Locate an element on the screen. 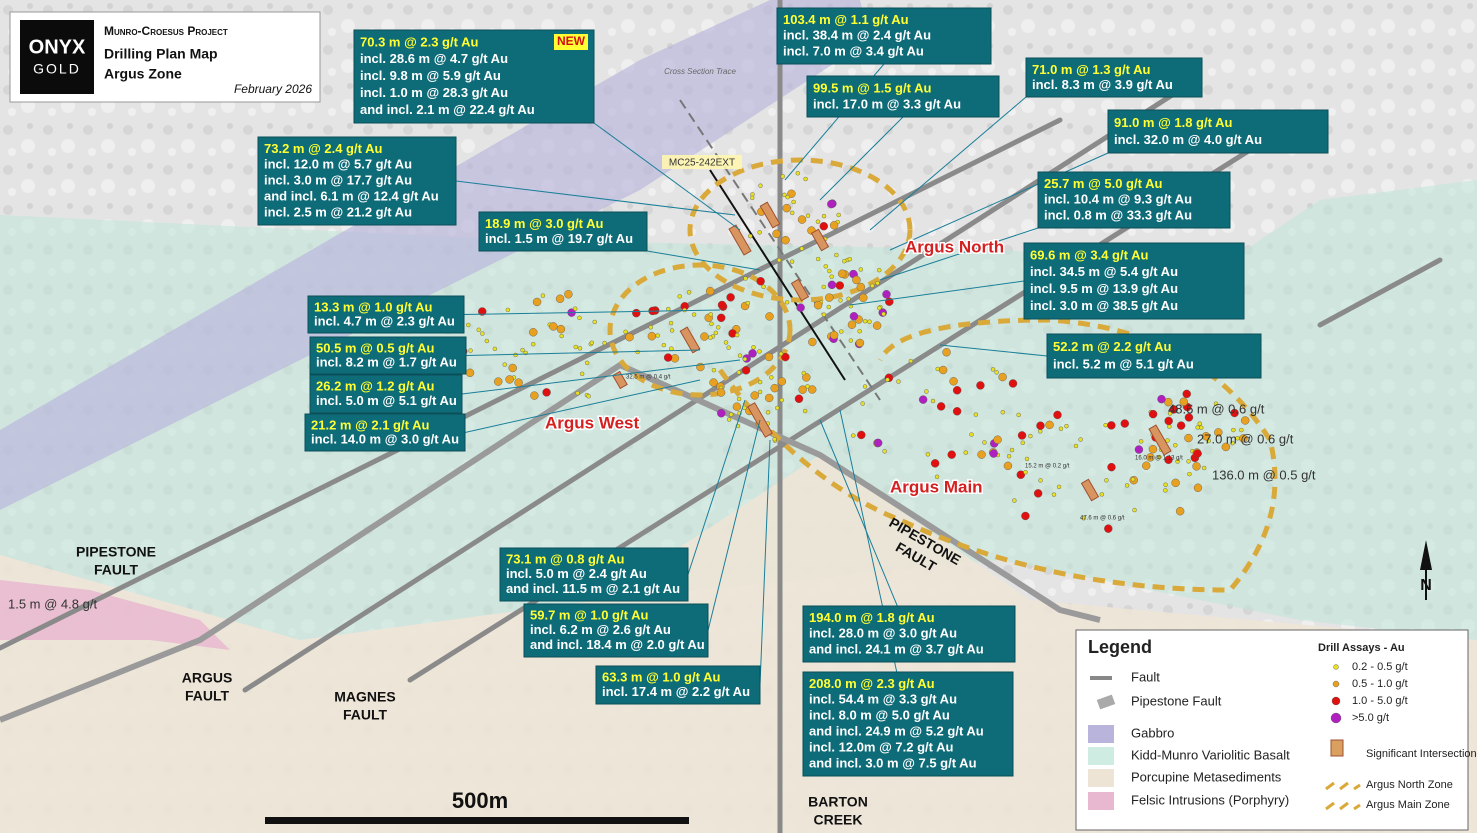 This screenshot has width=1477, height=833. callout-line: 52.2 m @ 2.2 g/t Au is located at coordinates (1112, 346).